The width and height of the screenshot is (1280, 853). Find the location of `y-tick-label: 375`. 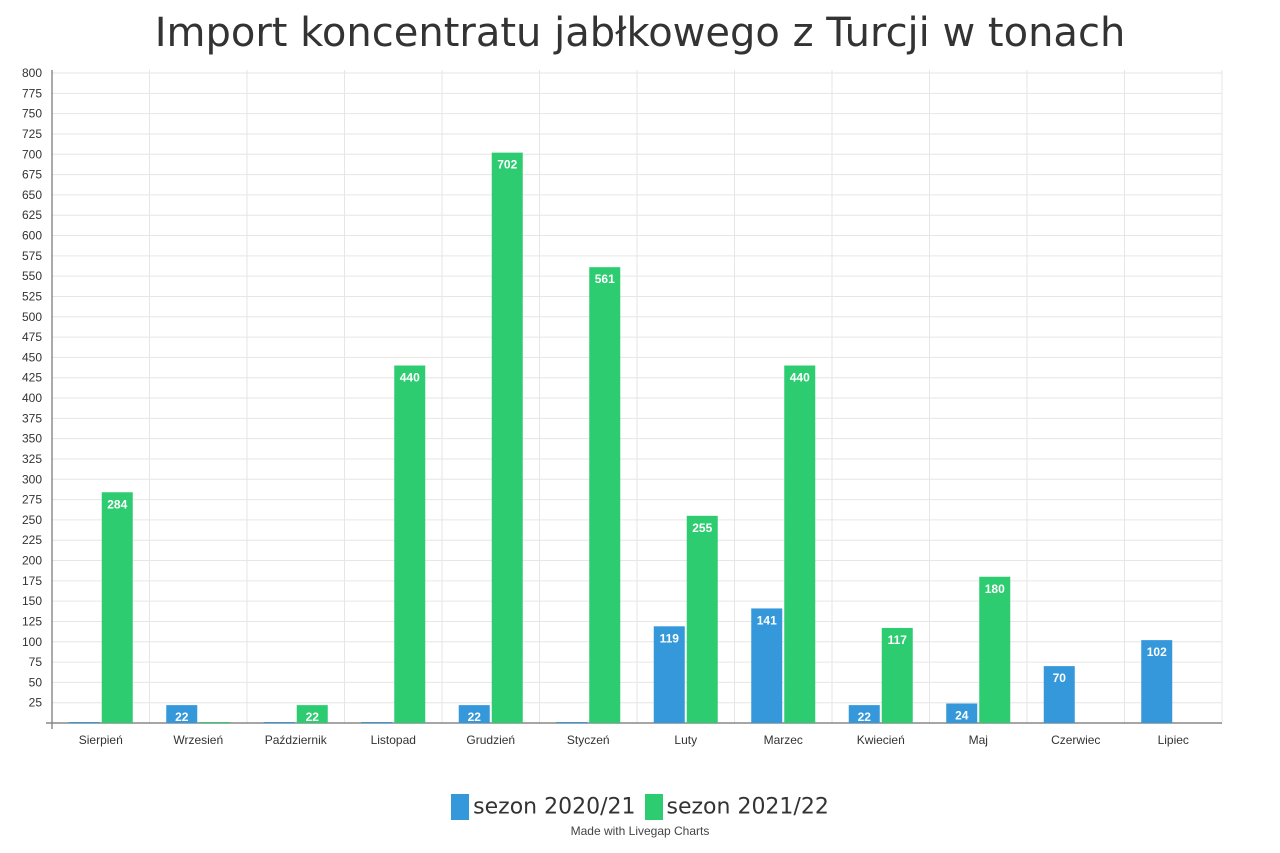

y-tick-label: 375 is located at coordinates (32, 418).